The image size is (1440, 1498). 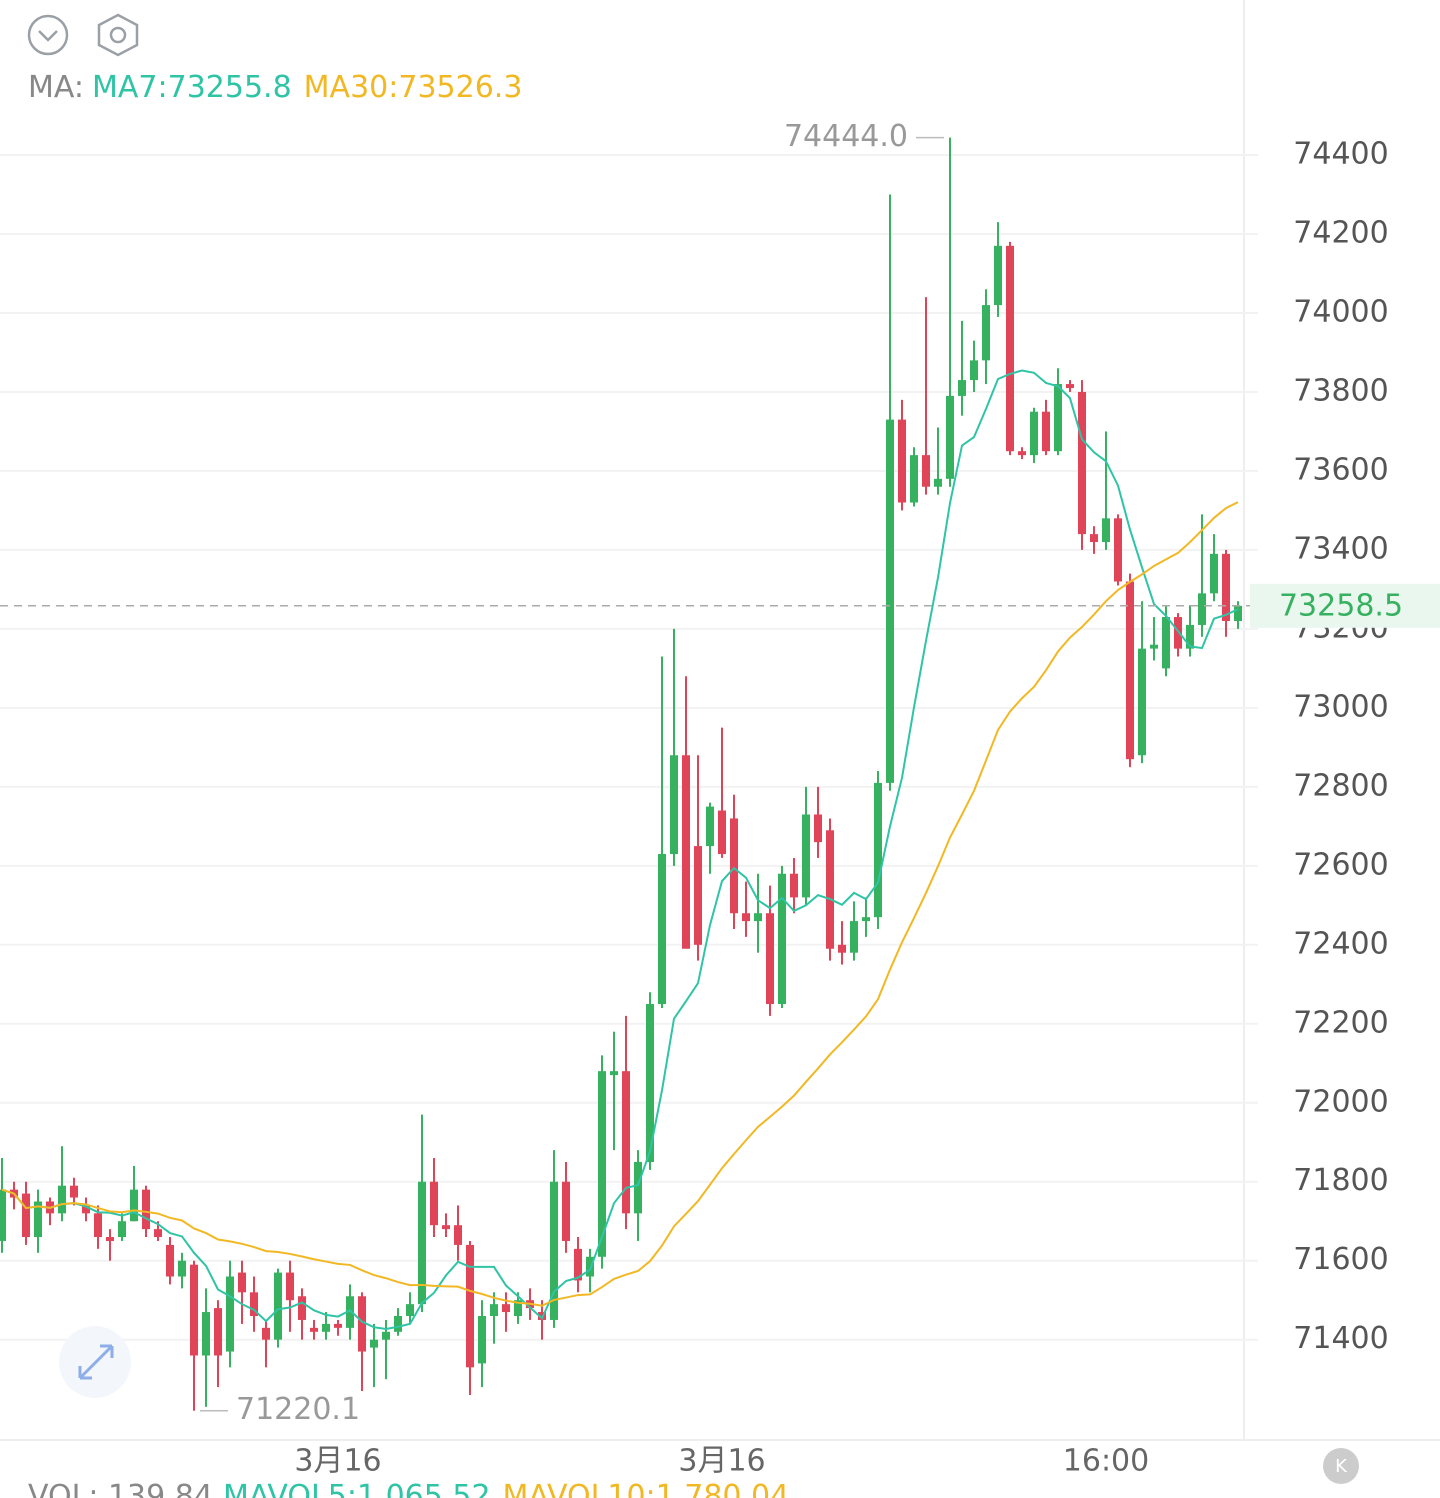 What do you see at coordinates (1340, 390) in the screenshot?
I see `y-tick-label: 73800` at bounding box center [1340, 390].